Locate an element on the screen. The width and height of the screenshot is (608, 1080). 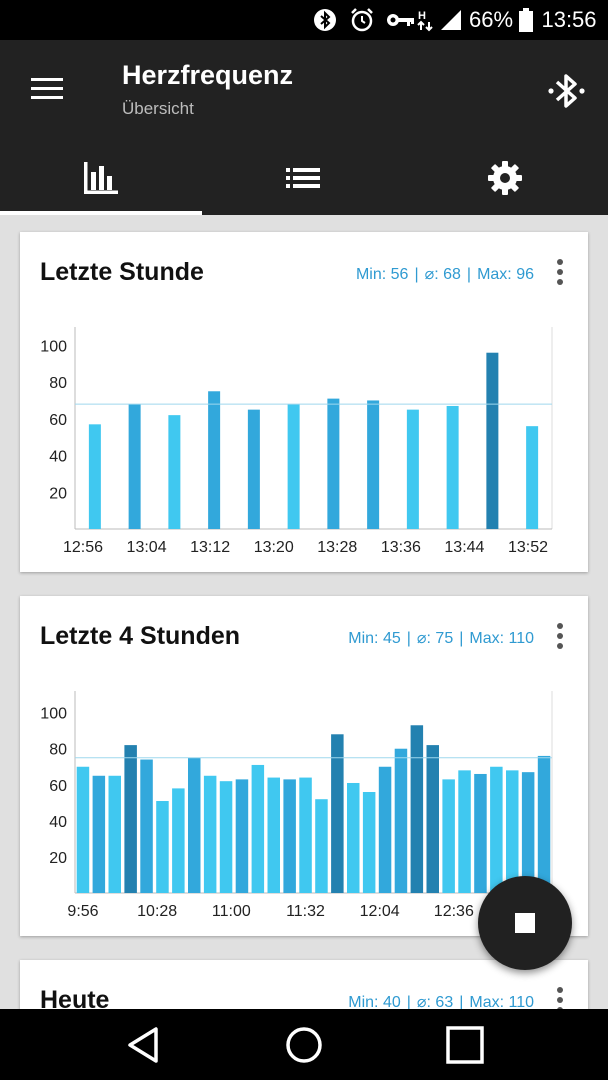
stat-avg: ⌀: 68 is located at coordinates (442, 274).